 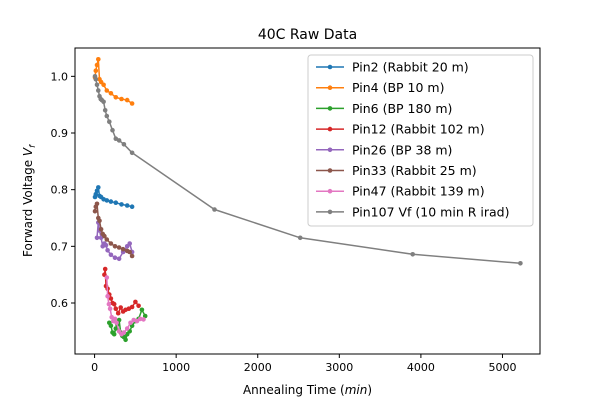 What do you see at coordinates (400, 191) in the screenshot?
I see `legend-item: Pin47 (Rabbit 139 m)` at bounding box center [400, 191].